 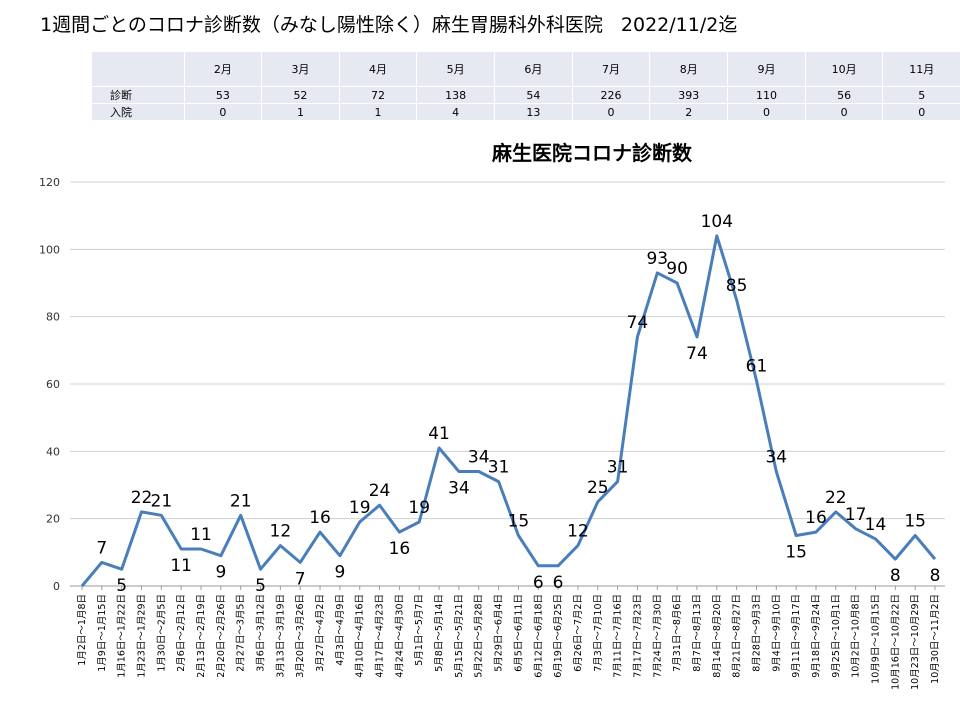 What do you see at coordinates (377, 95) in the screenshot?
I see `table-cell: 72` at bounding box center [377, 95].